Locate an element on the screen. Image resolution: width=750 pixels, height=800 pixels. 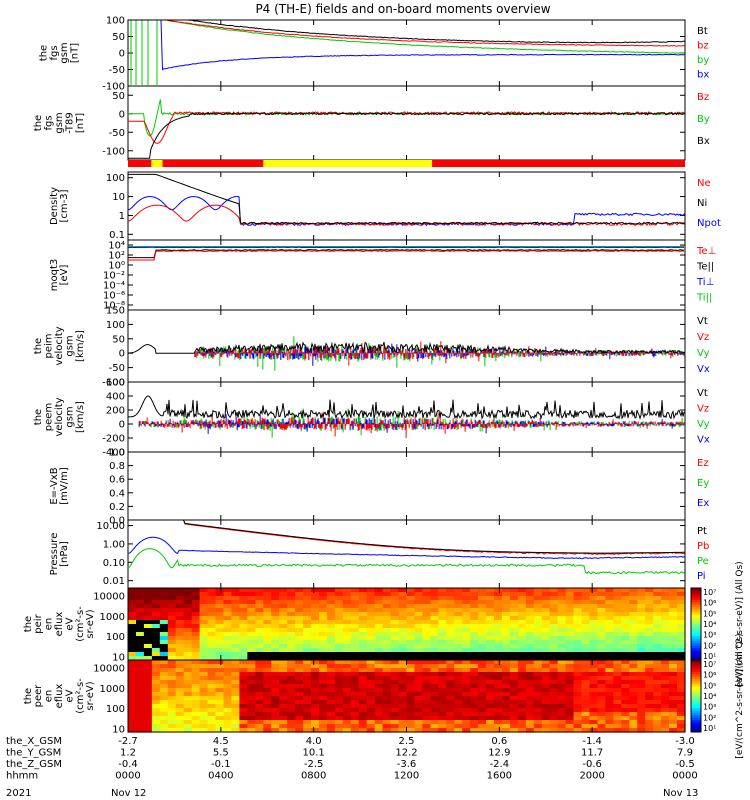
ytick-label: 10⁻⁶ is located at coordinates (114, 296).